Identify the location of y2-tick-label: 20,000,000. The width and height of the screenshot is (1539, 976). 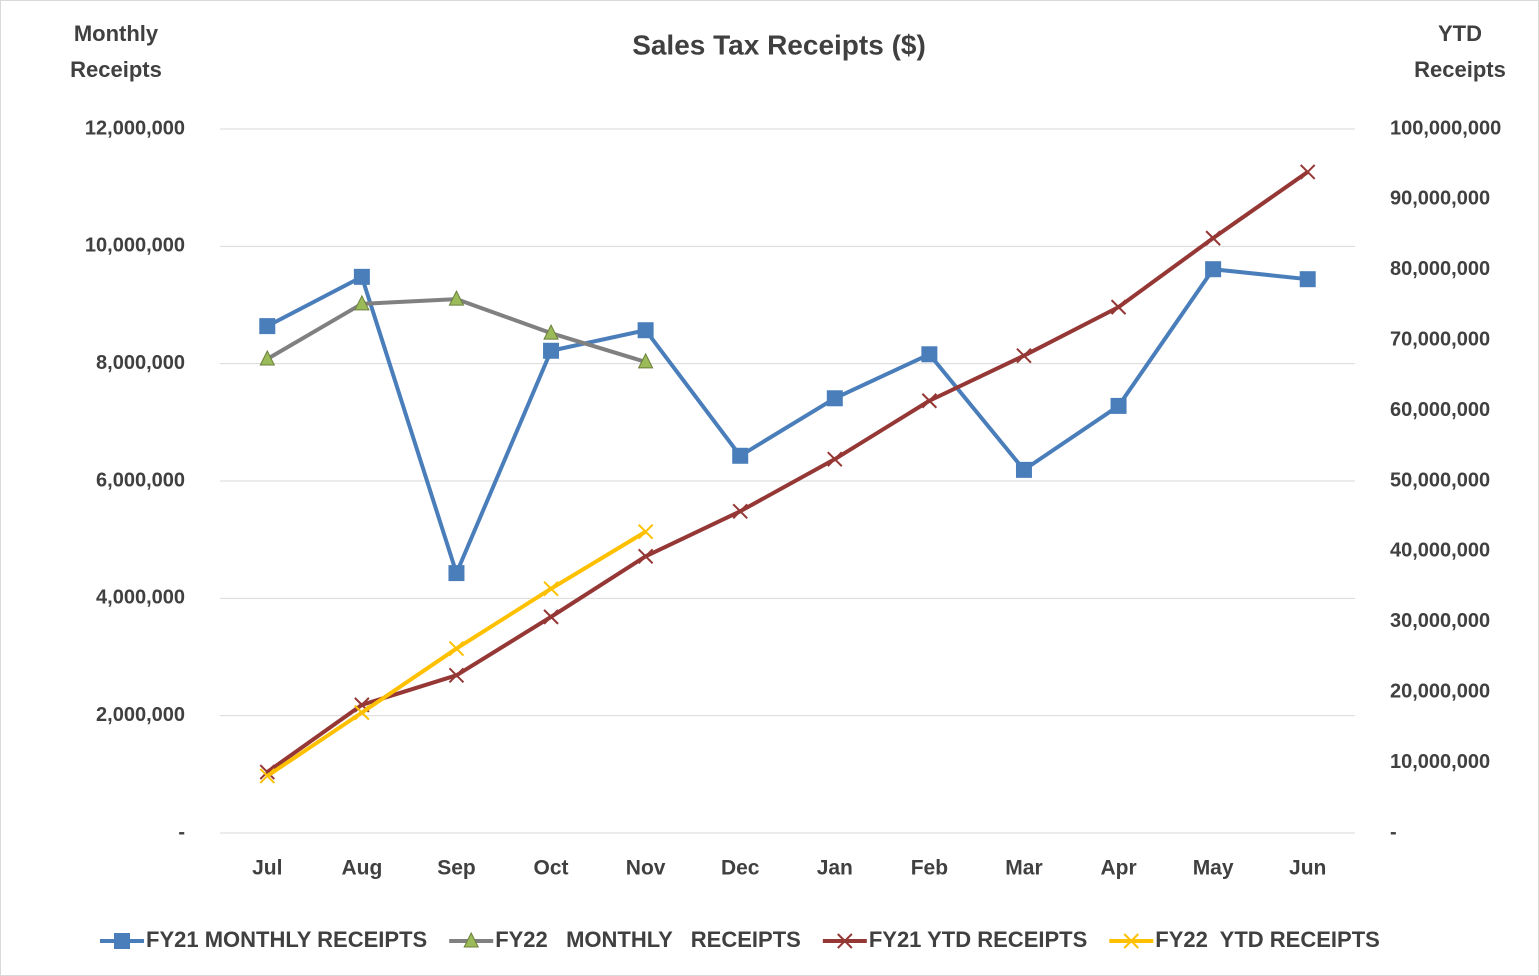
(1440, 691).